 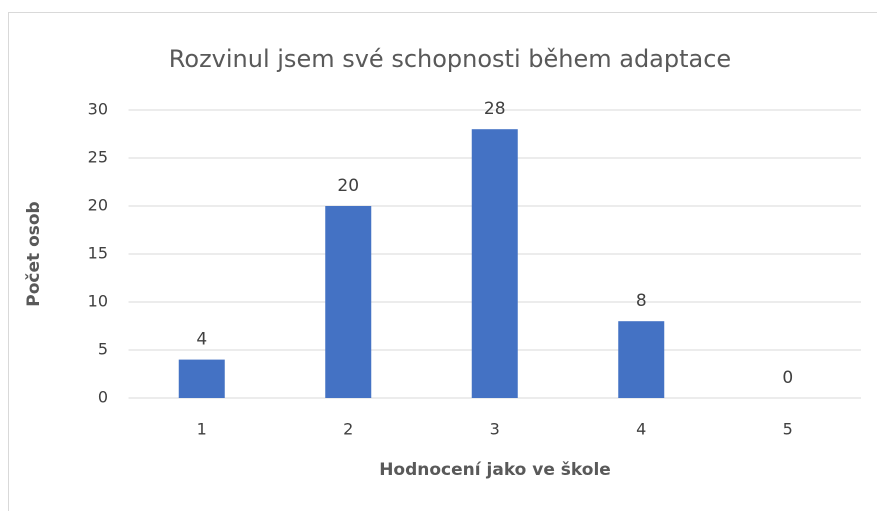 I want to click on x-axis-label: Hodnocení jako ve škole, so click(x=495, y=470).